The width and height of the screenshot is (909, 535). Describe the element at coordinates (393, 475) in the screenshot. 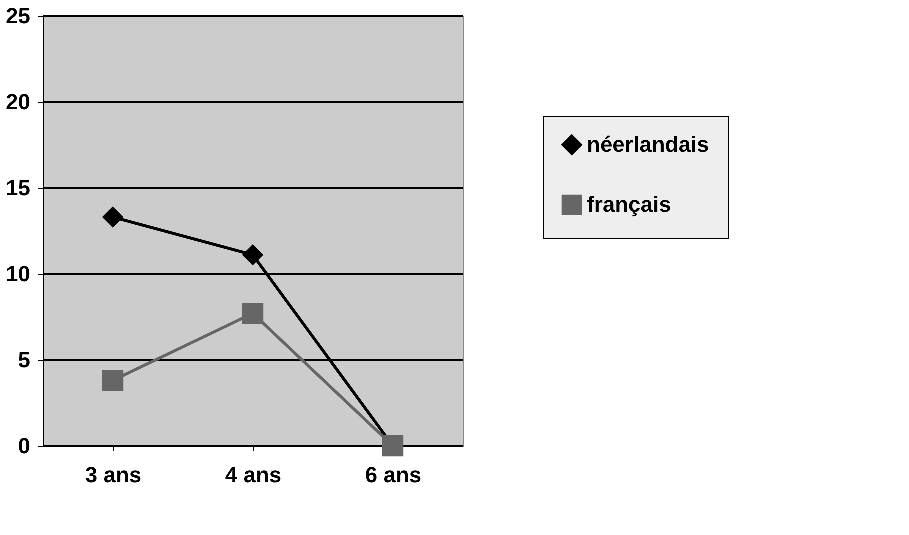

I see `x-tick-label: 6 ans` at that location.